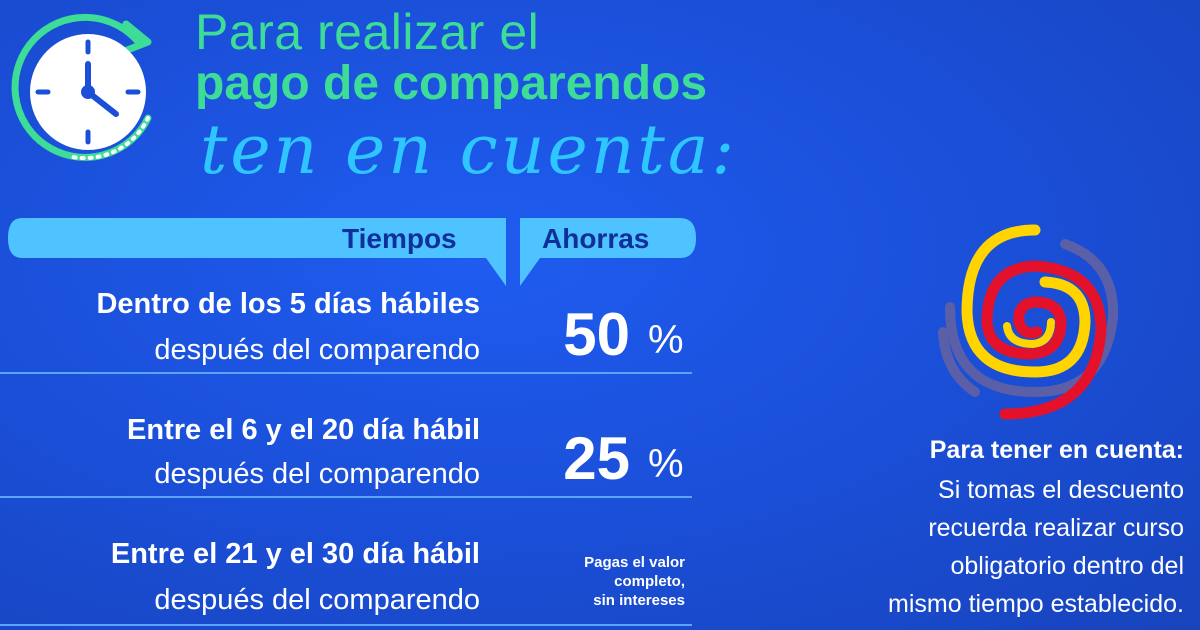  I want to click on row-3-sub: después del comparendo, so click(317, 600).